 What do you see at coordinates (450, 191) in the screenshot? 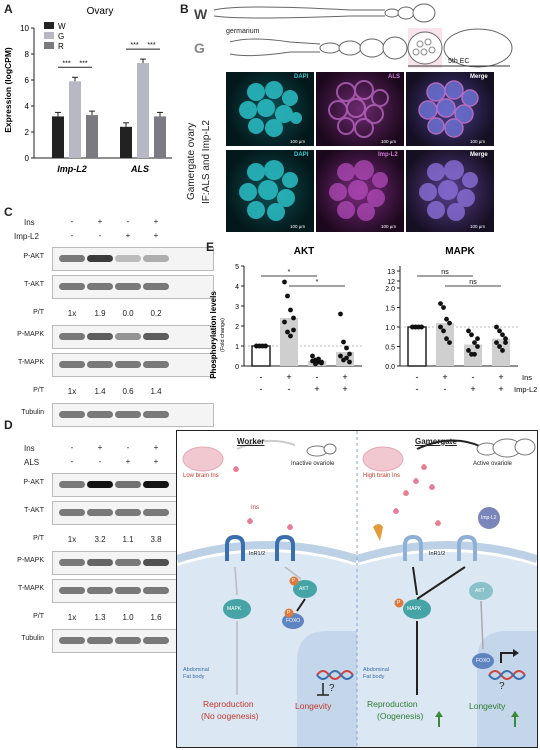
I see `micrograph-merge-impl2` at bounding box center [450, 191].